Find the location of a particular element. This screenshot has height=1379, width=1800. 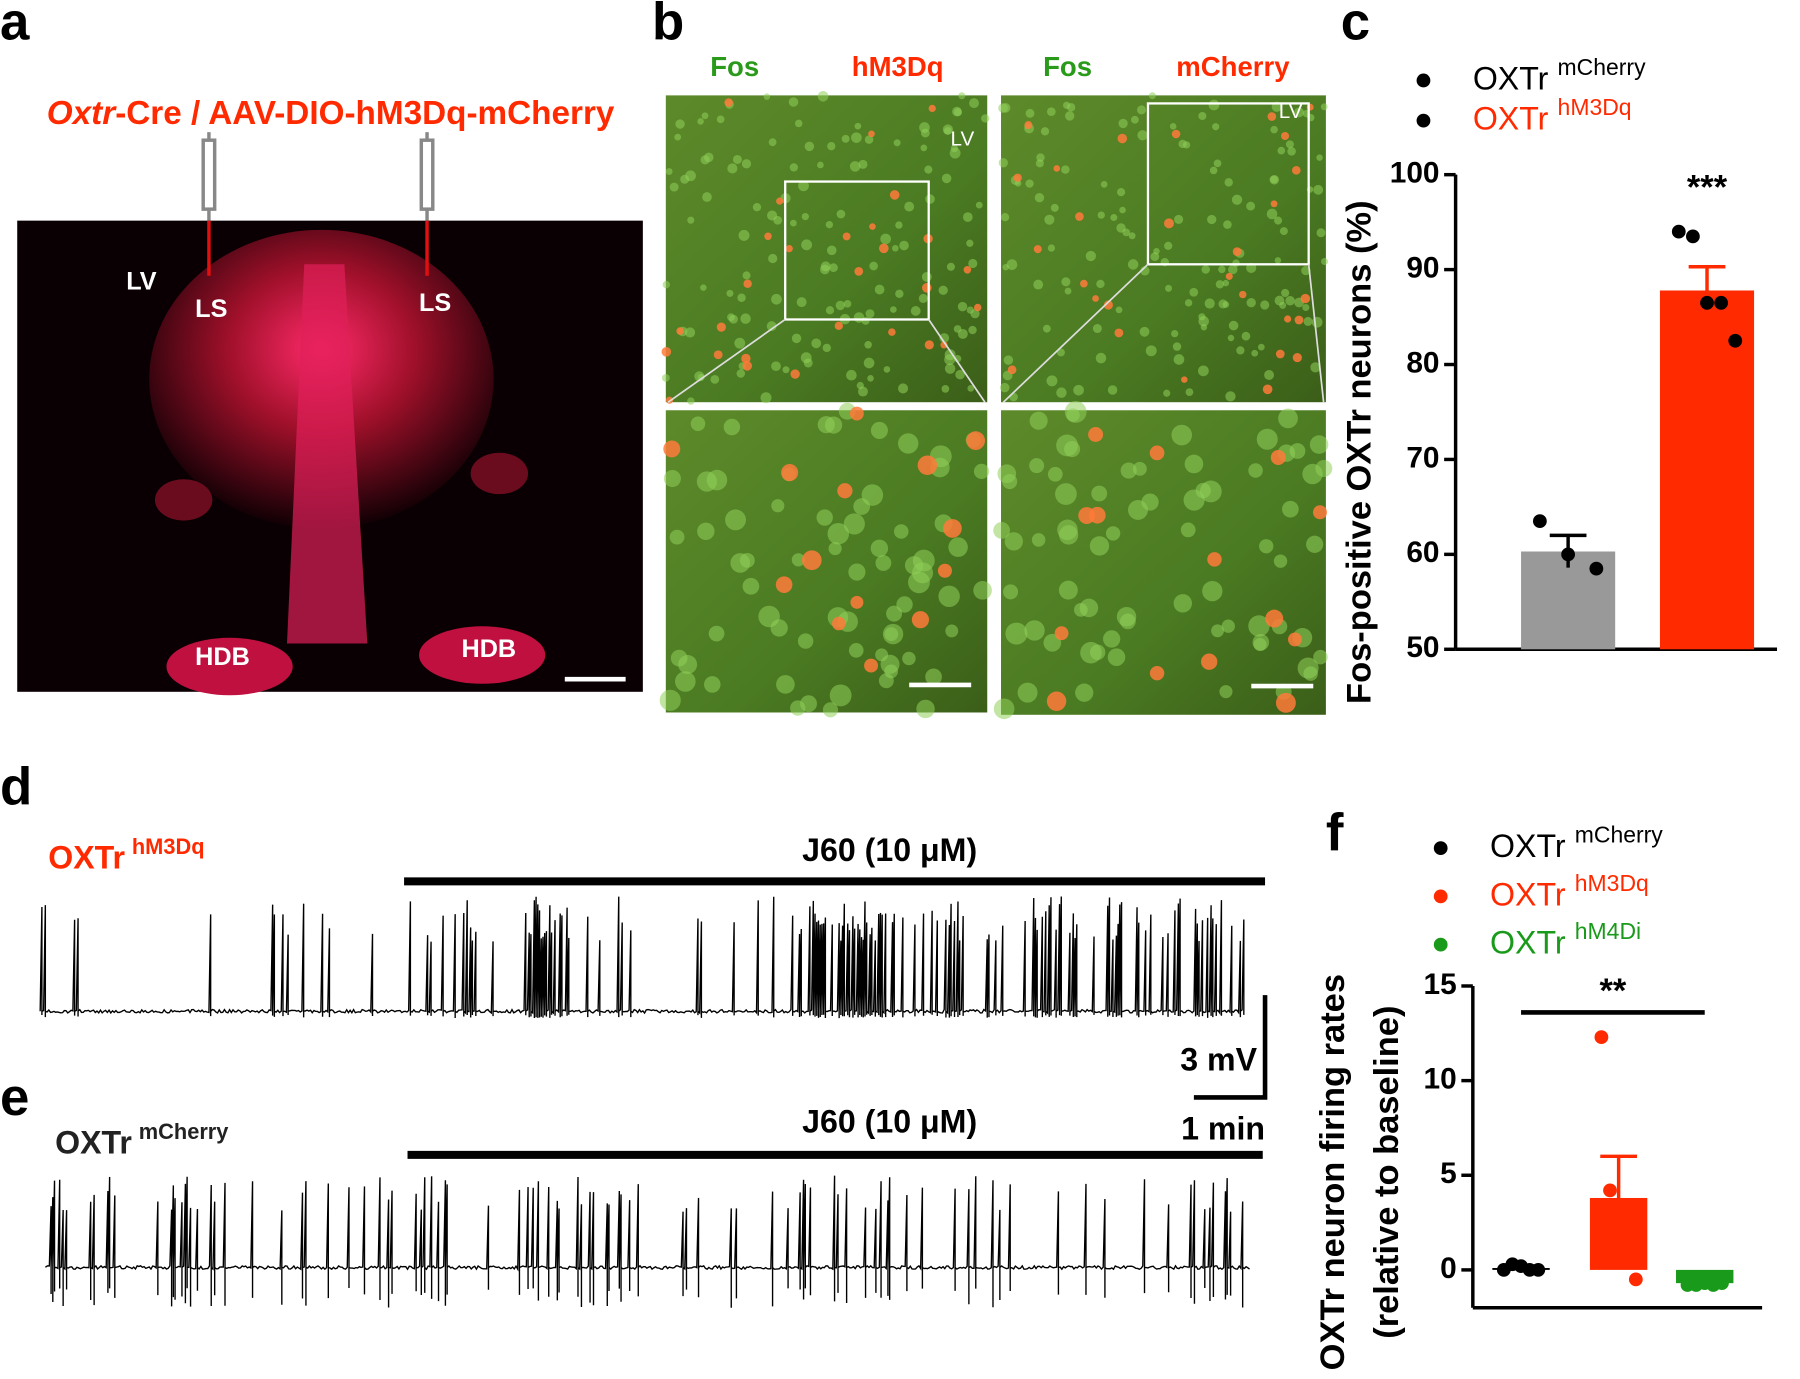

group: OXTr is located at coordinates (86, 857).